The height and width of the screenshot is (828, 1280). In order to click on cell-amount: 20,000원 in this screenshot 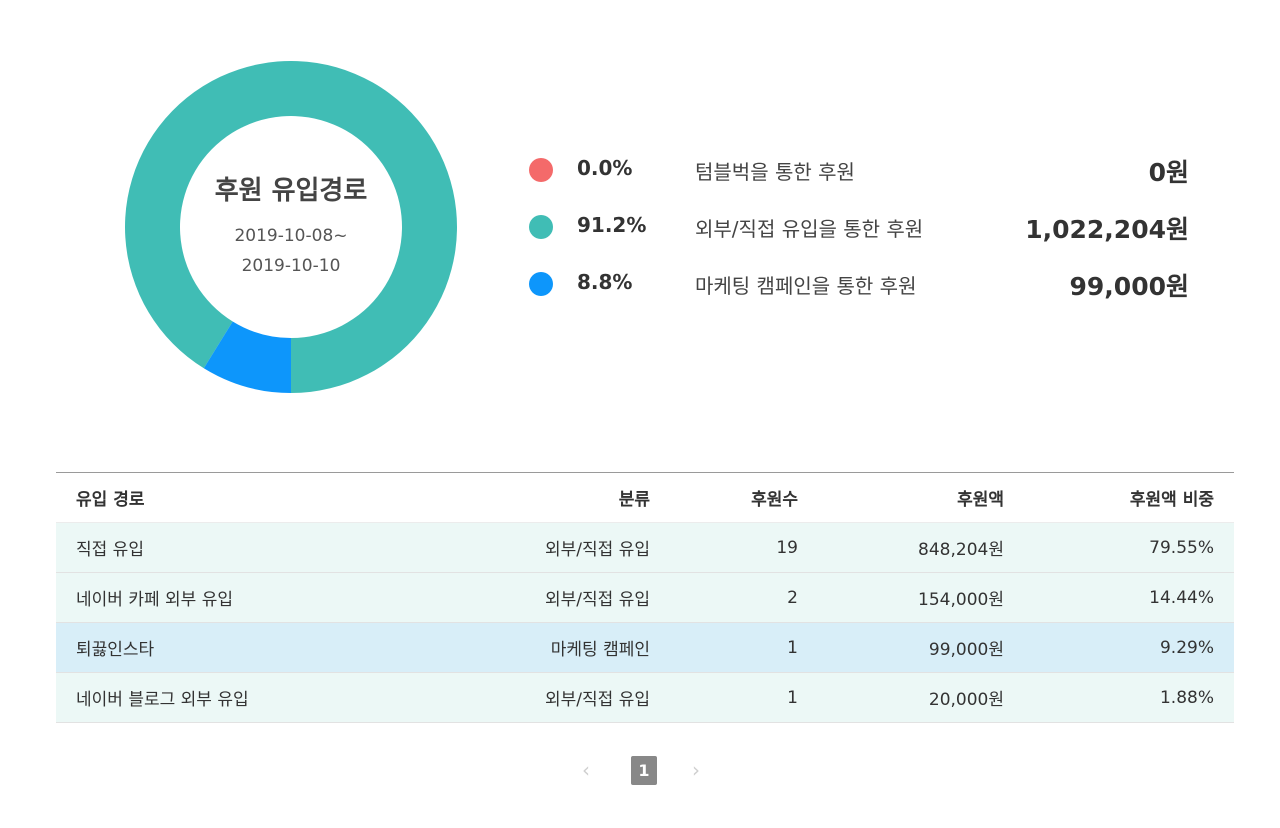, I will do `click(921, 697)`.